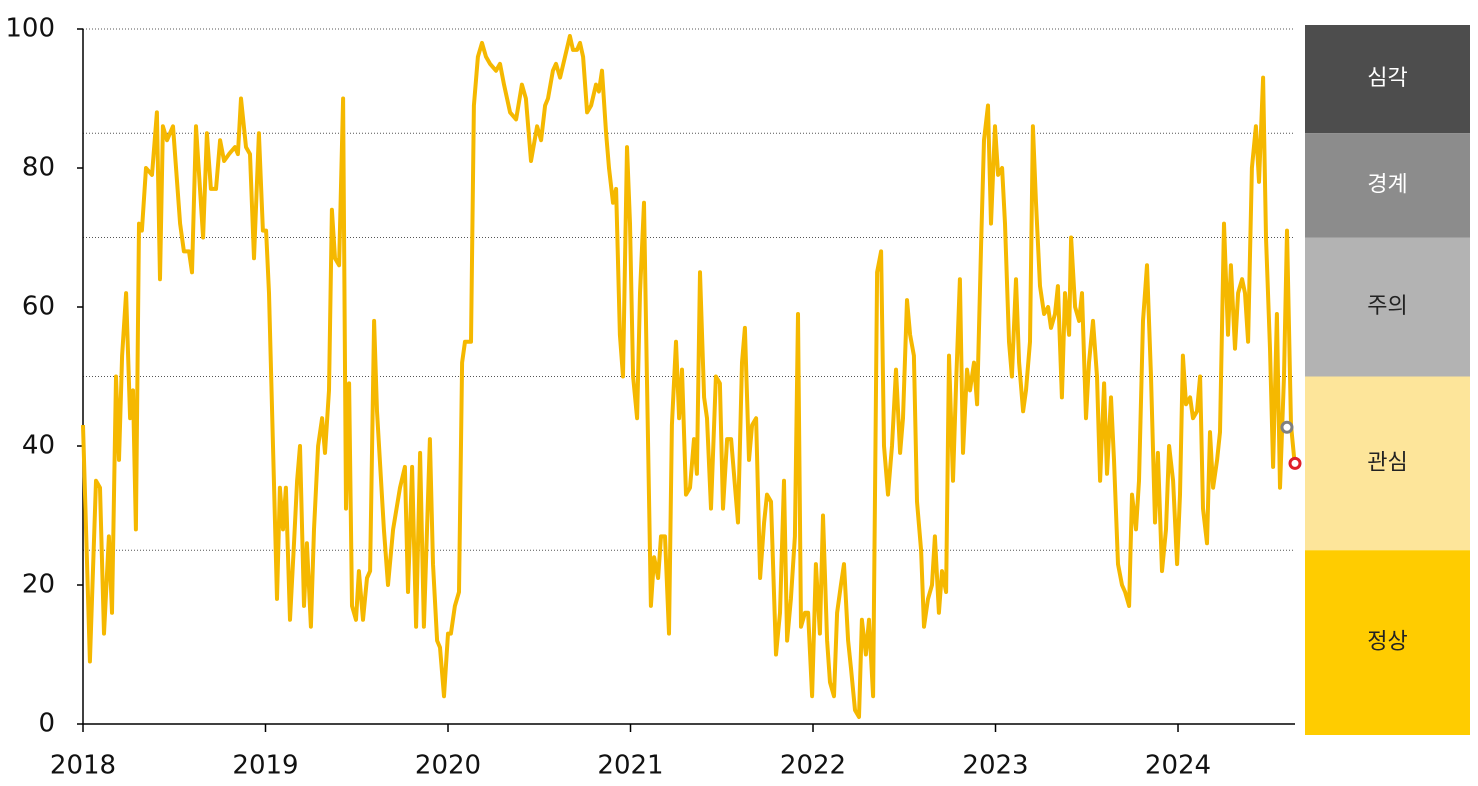 This screenshot has width=1478, height=786. Describe the element at coordinates (38, 585) in the screenshot. I see `y-tick-label: 20` at that location.